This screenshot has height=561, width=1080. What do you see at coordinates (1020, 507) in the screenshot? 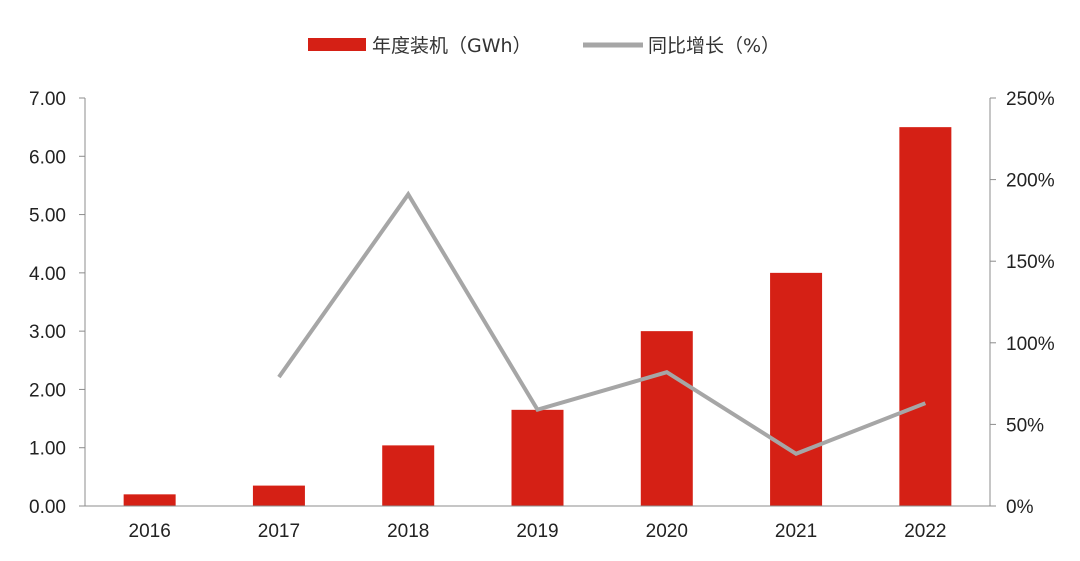
I see `right-tick-label: 0%` at bounding box center [1020, 507].